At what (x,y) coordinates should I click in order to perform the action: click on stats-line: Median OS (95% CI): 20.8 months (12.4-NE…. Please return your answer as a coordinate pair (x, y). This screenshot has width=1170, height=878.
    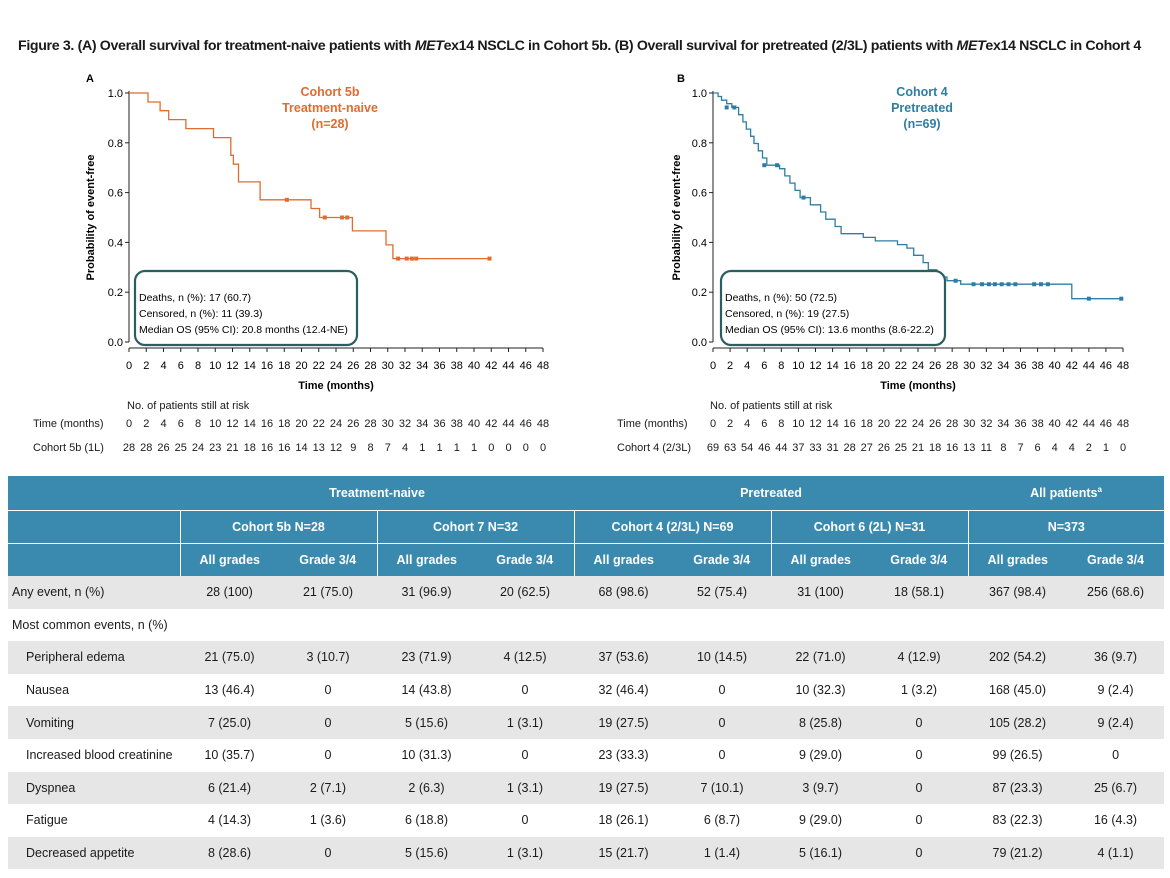
    Looking at the image, I should click on (243, 330).